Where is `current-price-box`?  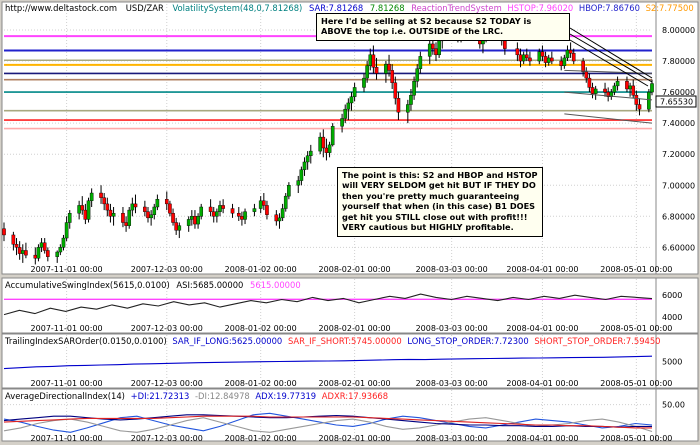 current-price-box is located at coordinates (676, 101).